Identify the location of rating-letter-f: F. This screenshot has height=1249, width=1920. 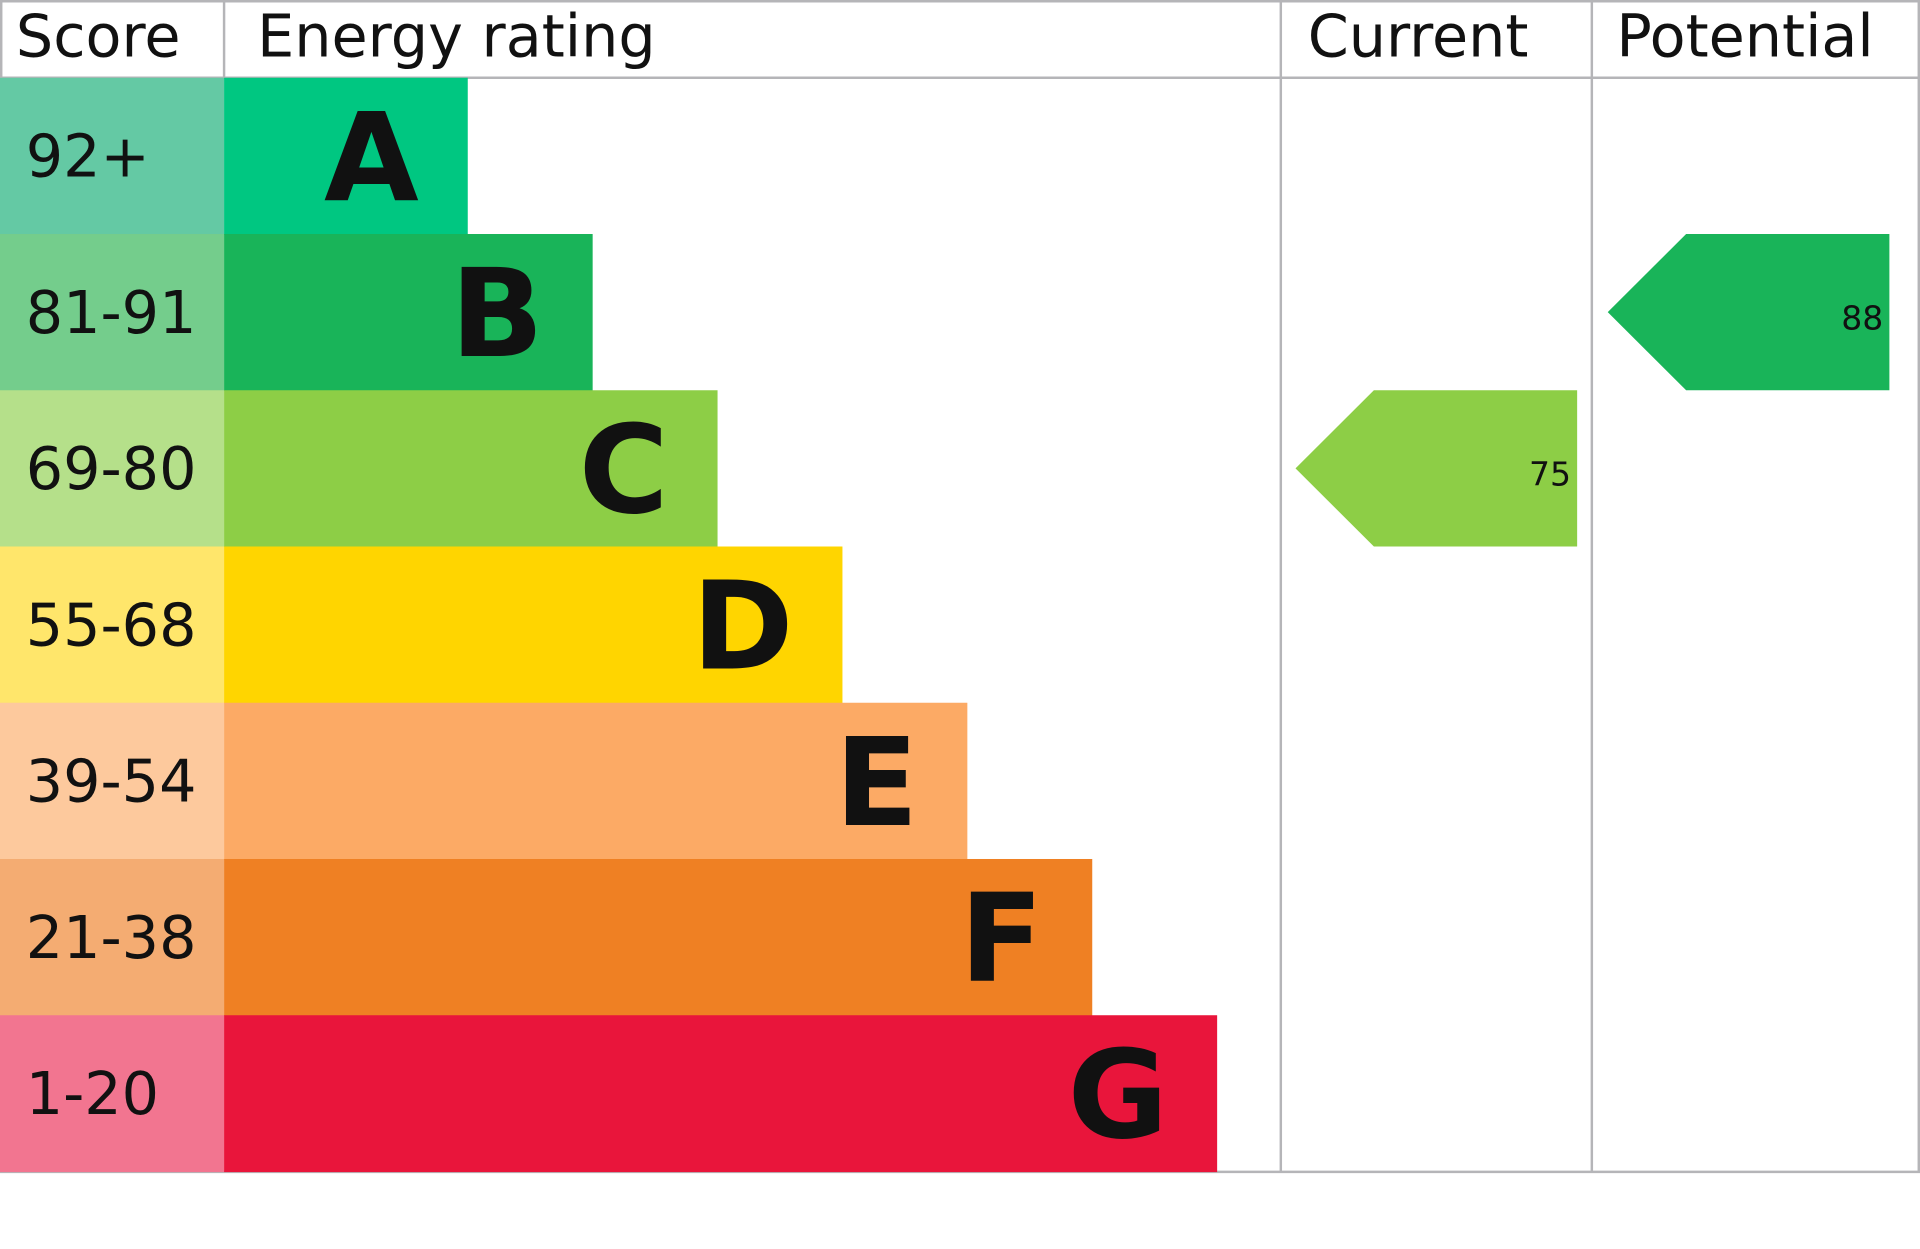
(1002, 938).